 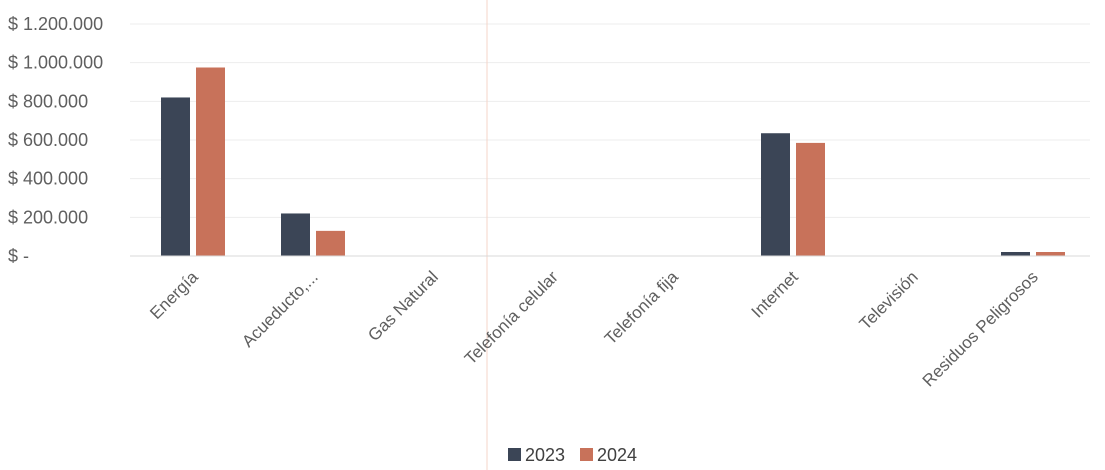 What do you see at coordinates (775, 294) in the screenshot?
I see `x-tick-label: Internet` at bounding box center [775, 294].